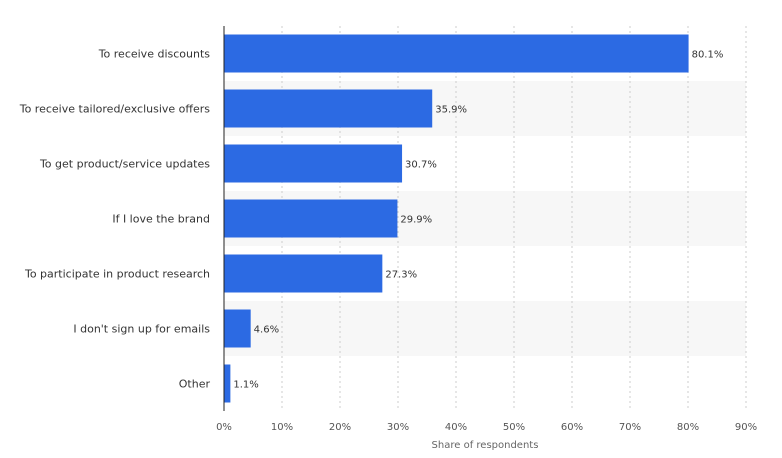 The image size is (782, 458). What do you see at coordinates (401, 275) in the screenshot?
I see `value-label: 27.3%` at bounding box center [401, 275].